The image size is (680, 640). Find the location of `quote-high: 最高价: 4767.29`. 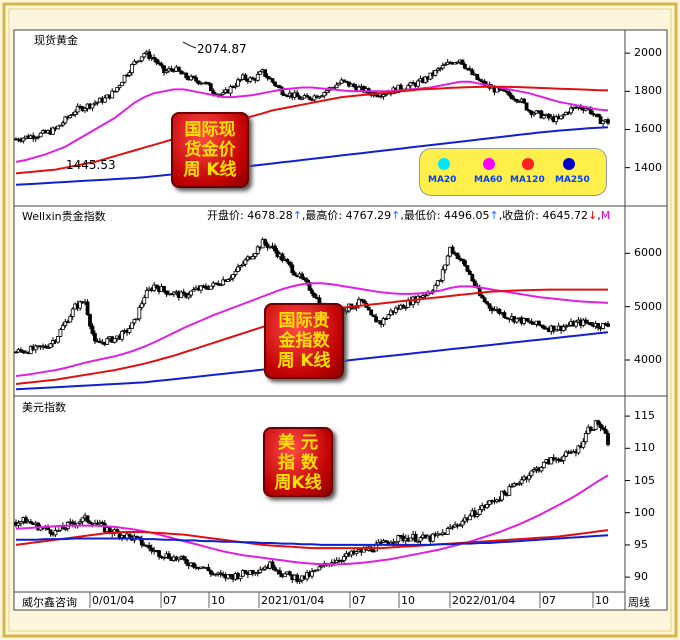

quote-high: 最高价: 4767.29 is located at coordinates (348, 215).